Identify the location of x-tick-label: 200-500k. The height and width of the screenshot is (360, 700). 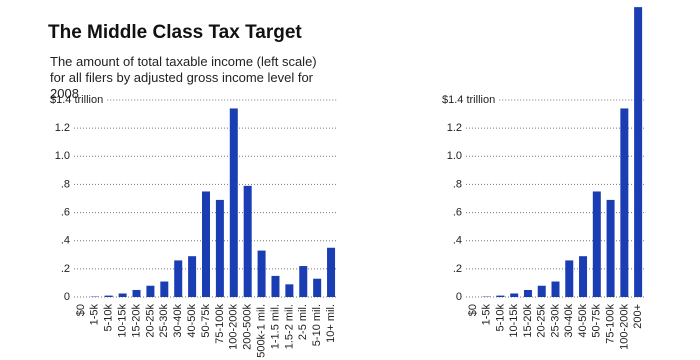
(248, 327).